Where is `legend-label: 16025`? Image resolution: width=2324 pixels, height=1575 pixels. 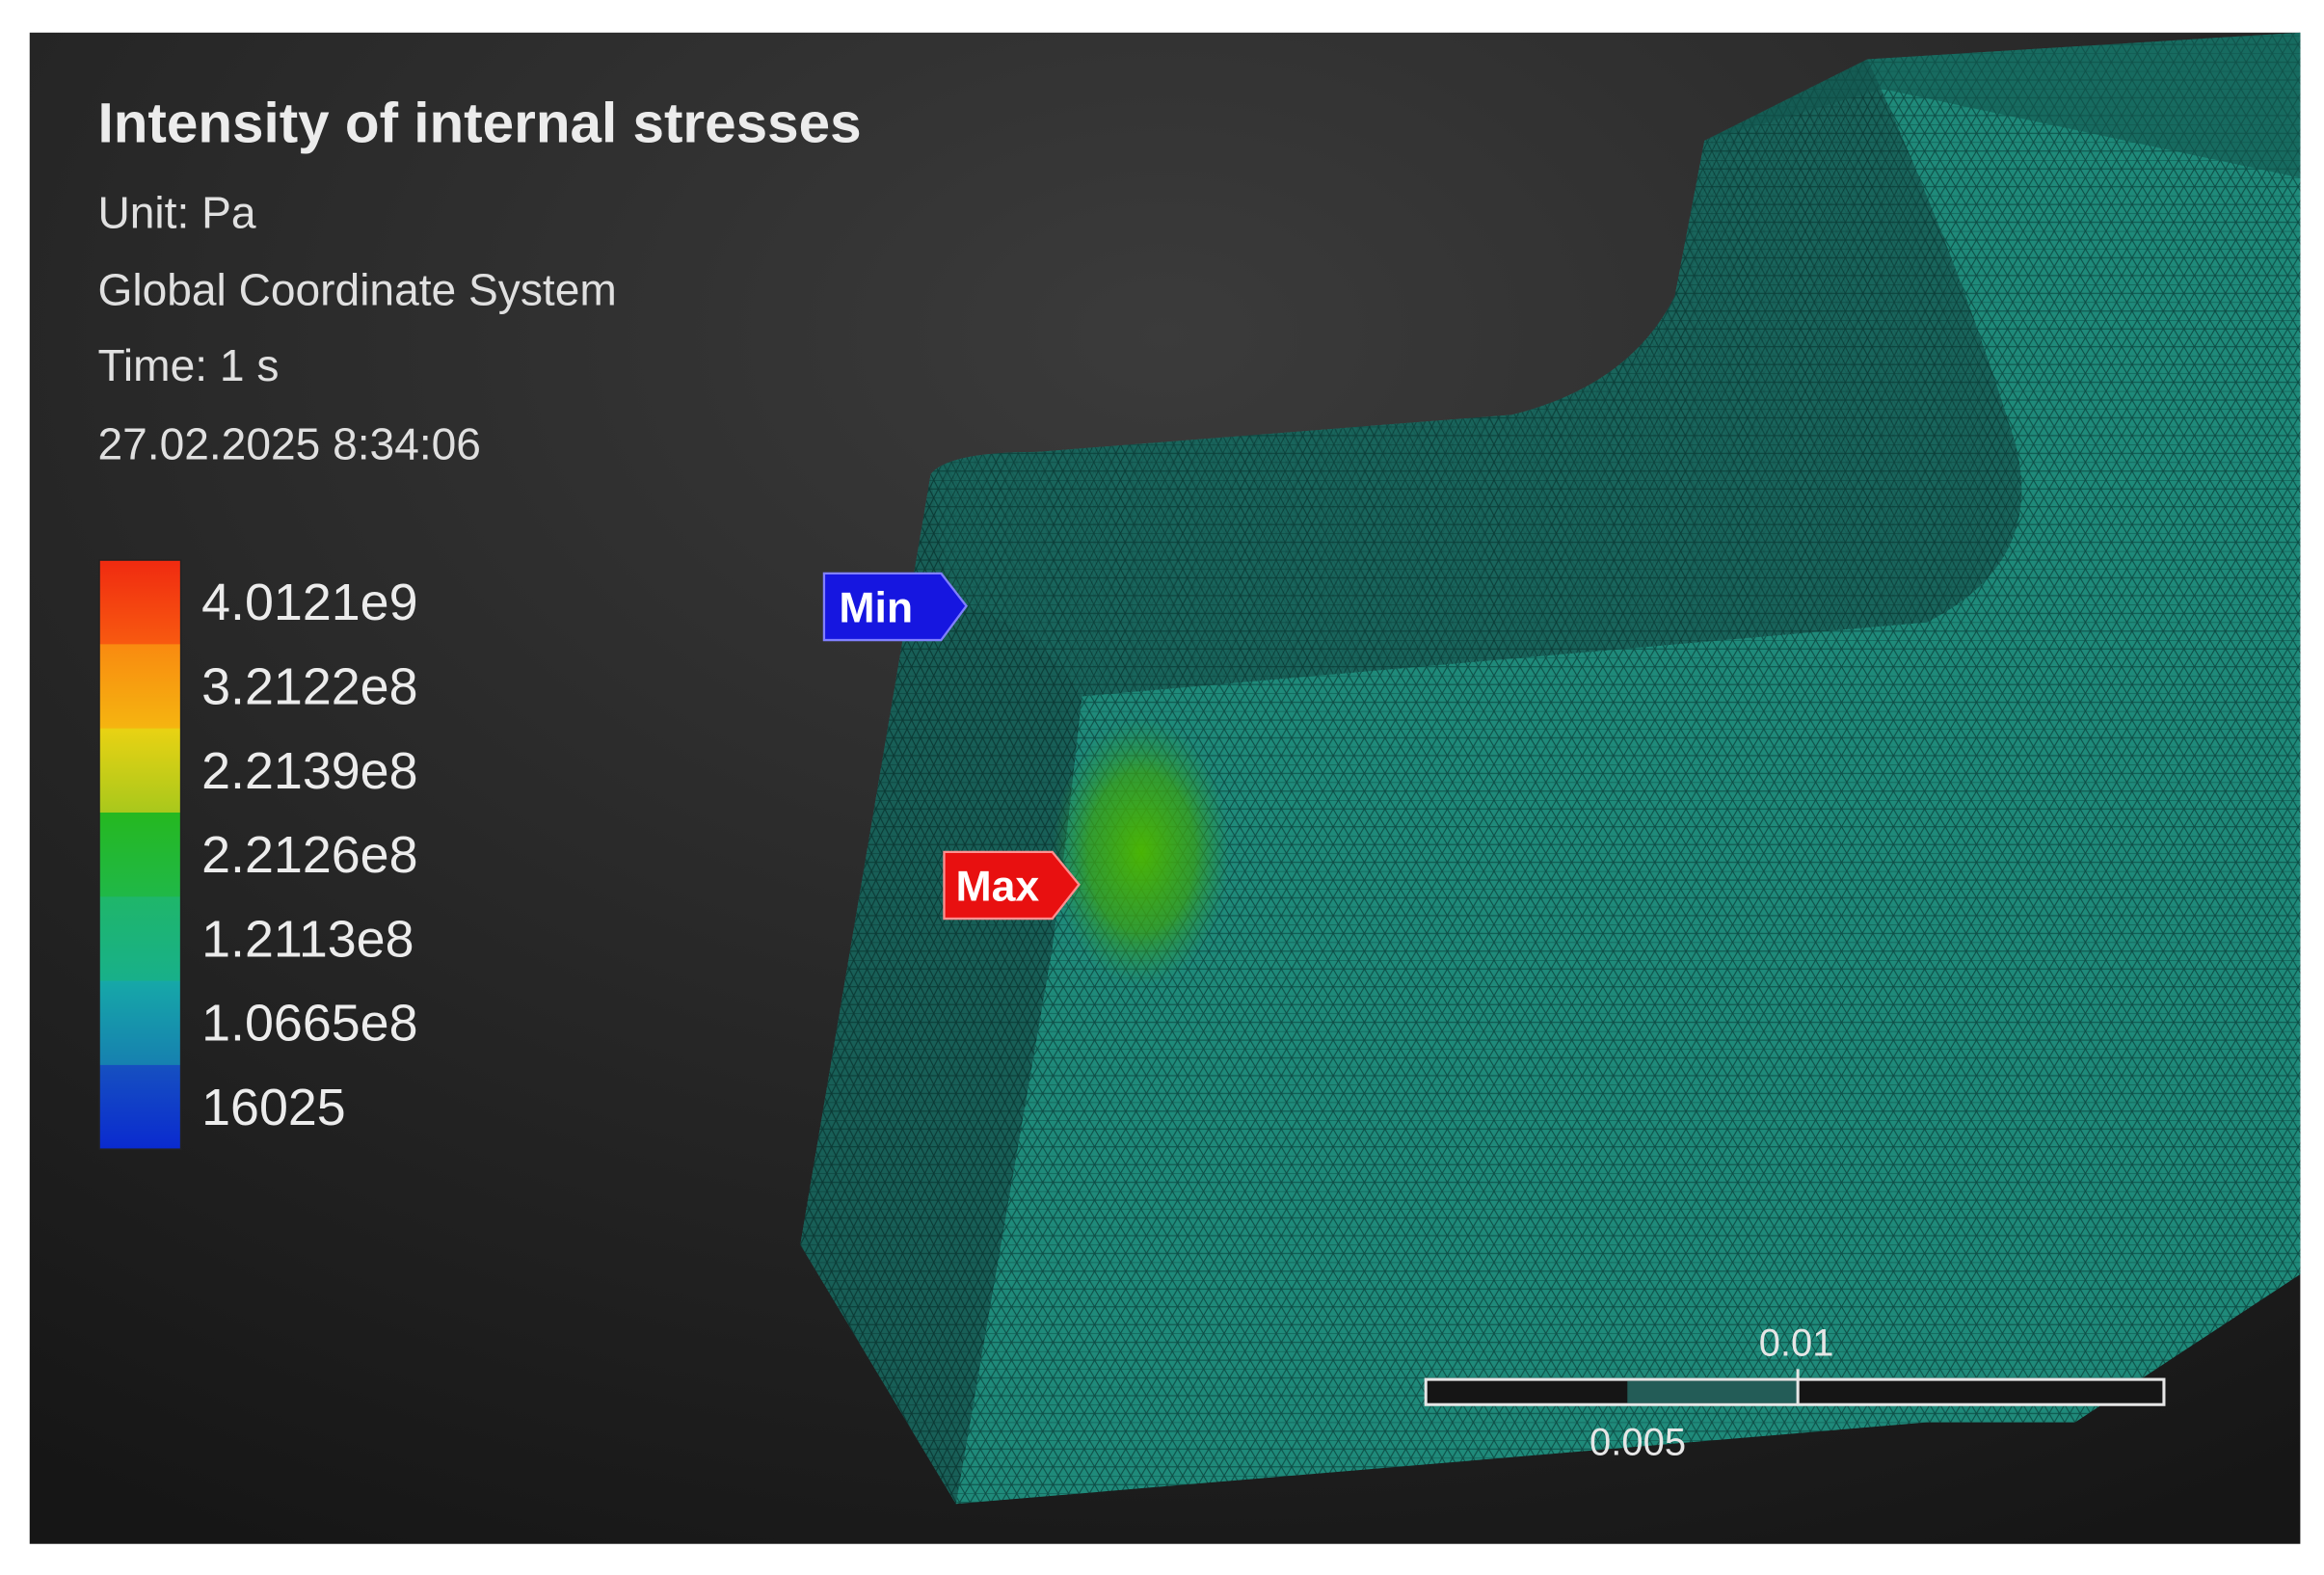 legend-label: 16025 is located at coordinates (273, 1107).